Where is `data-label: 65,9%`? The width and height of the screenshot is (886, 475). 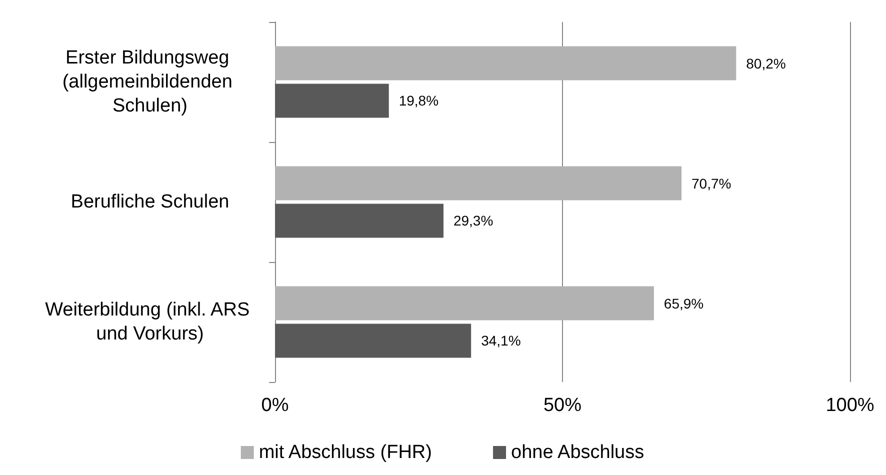
data-label: 65,9% is located at coordinates (684, 303).